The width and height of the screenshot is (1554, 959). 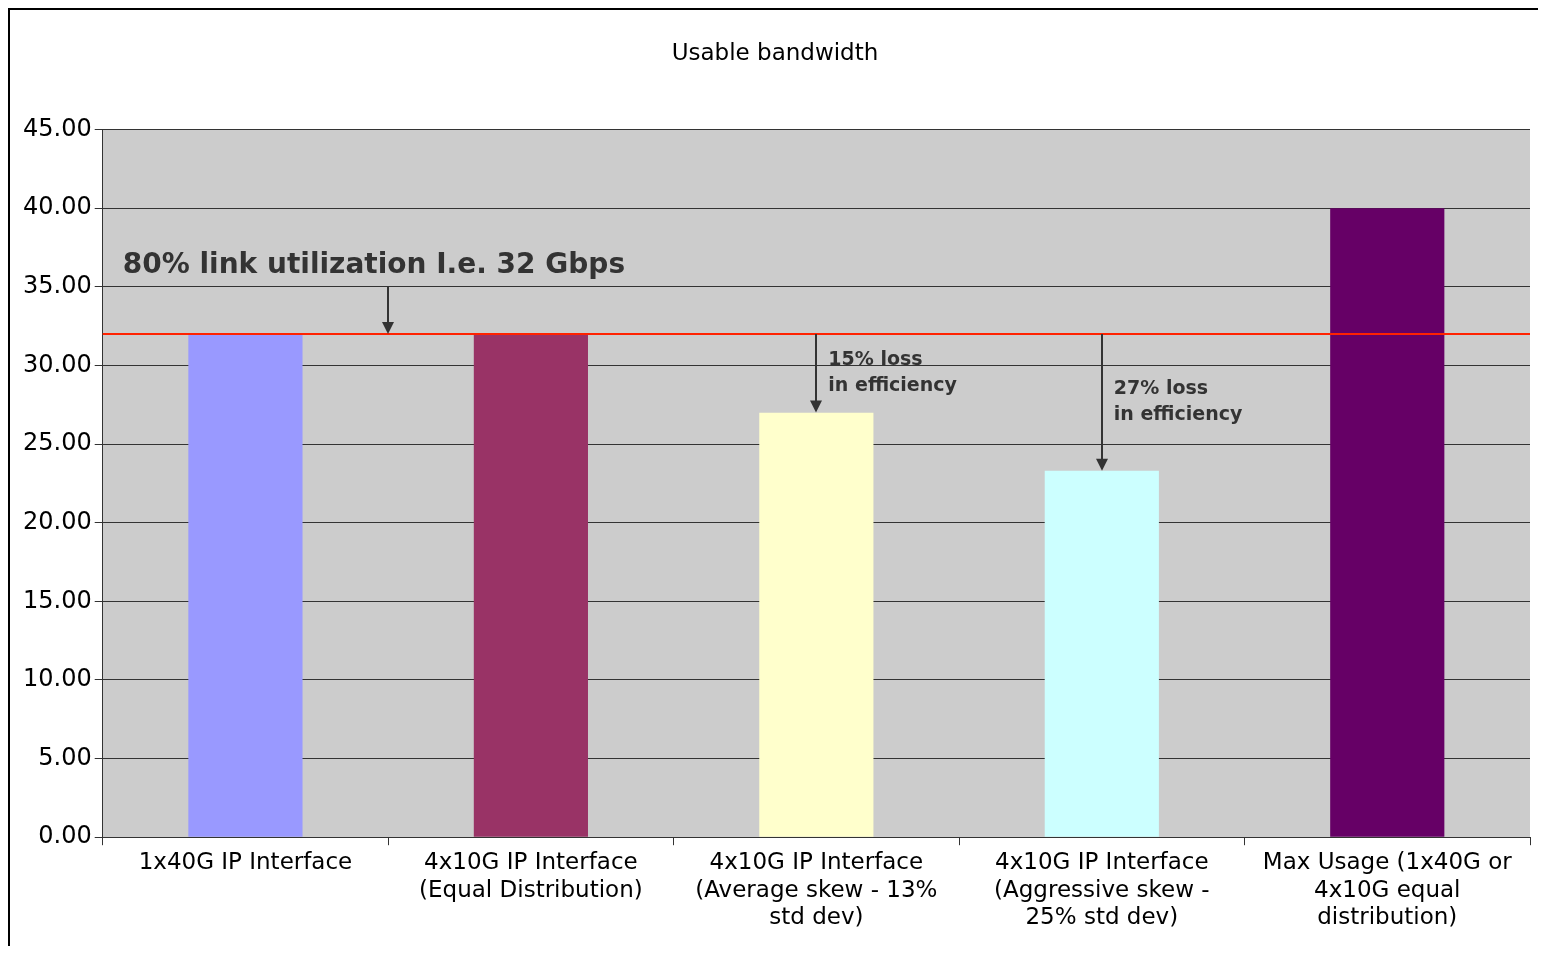 What do you see at coordinates (893, 371) in the screenshot?
I see `annotation: 15% loss in efficiency` at bounding box center [893, 371].